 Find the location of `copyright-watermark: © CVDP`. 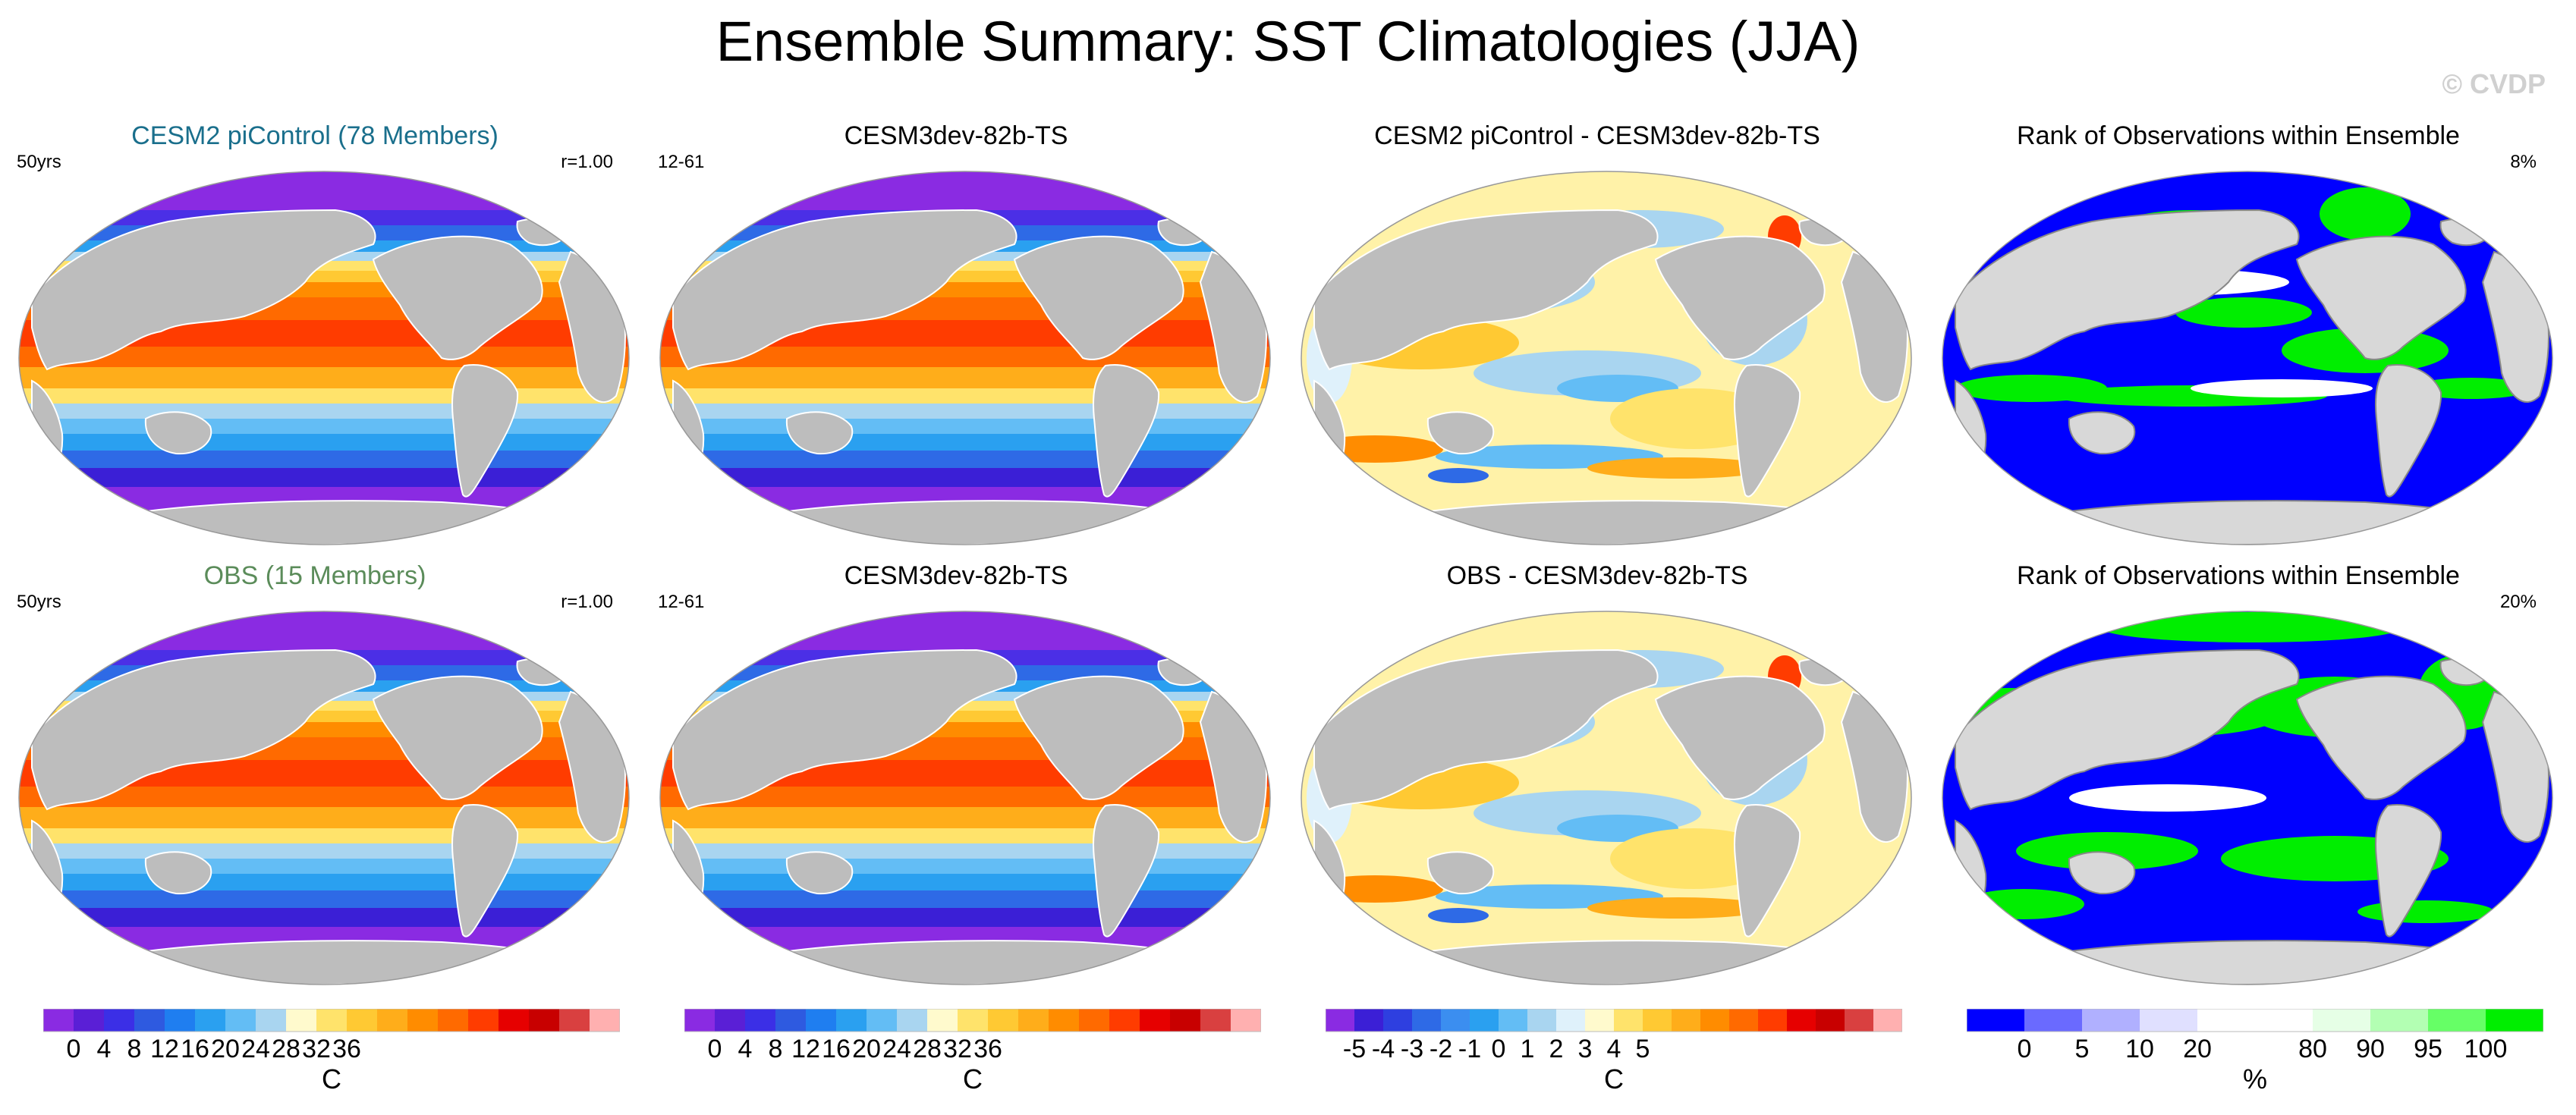

copyright-watermark: © CVDP is located at coordinates (2494, 83).